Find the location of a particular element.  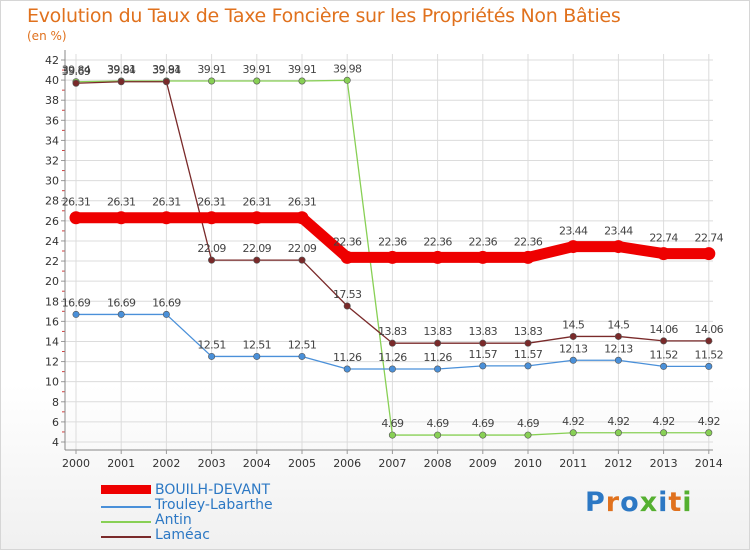

data-label: 11.52 is located at coordinates (709, 354).